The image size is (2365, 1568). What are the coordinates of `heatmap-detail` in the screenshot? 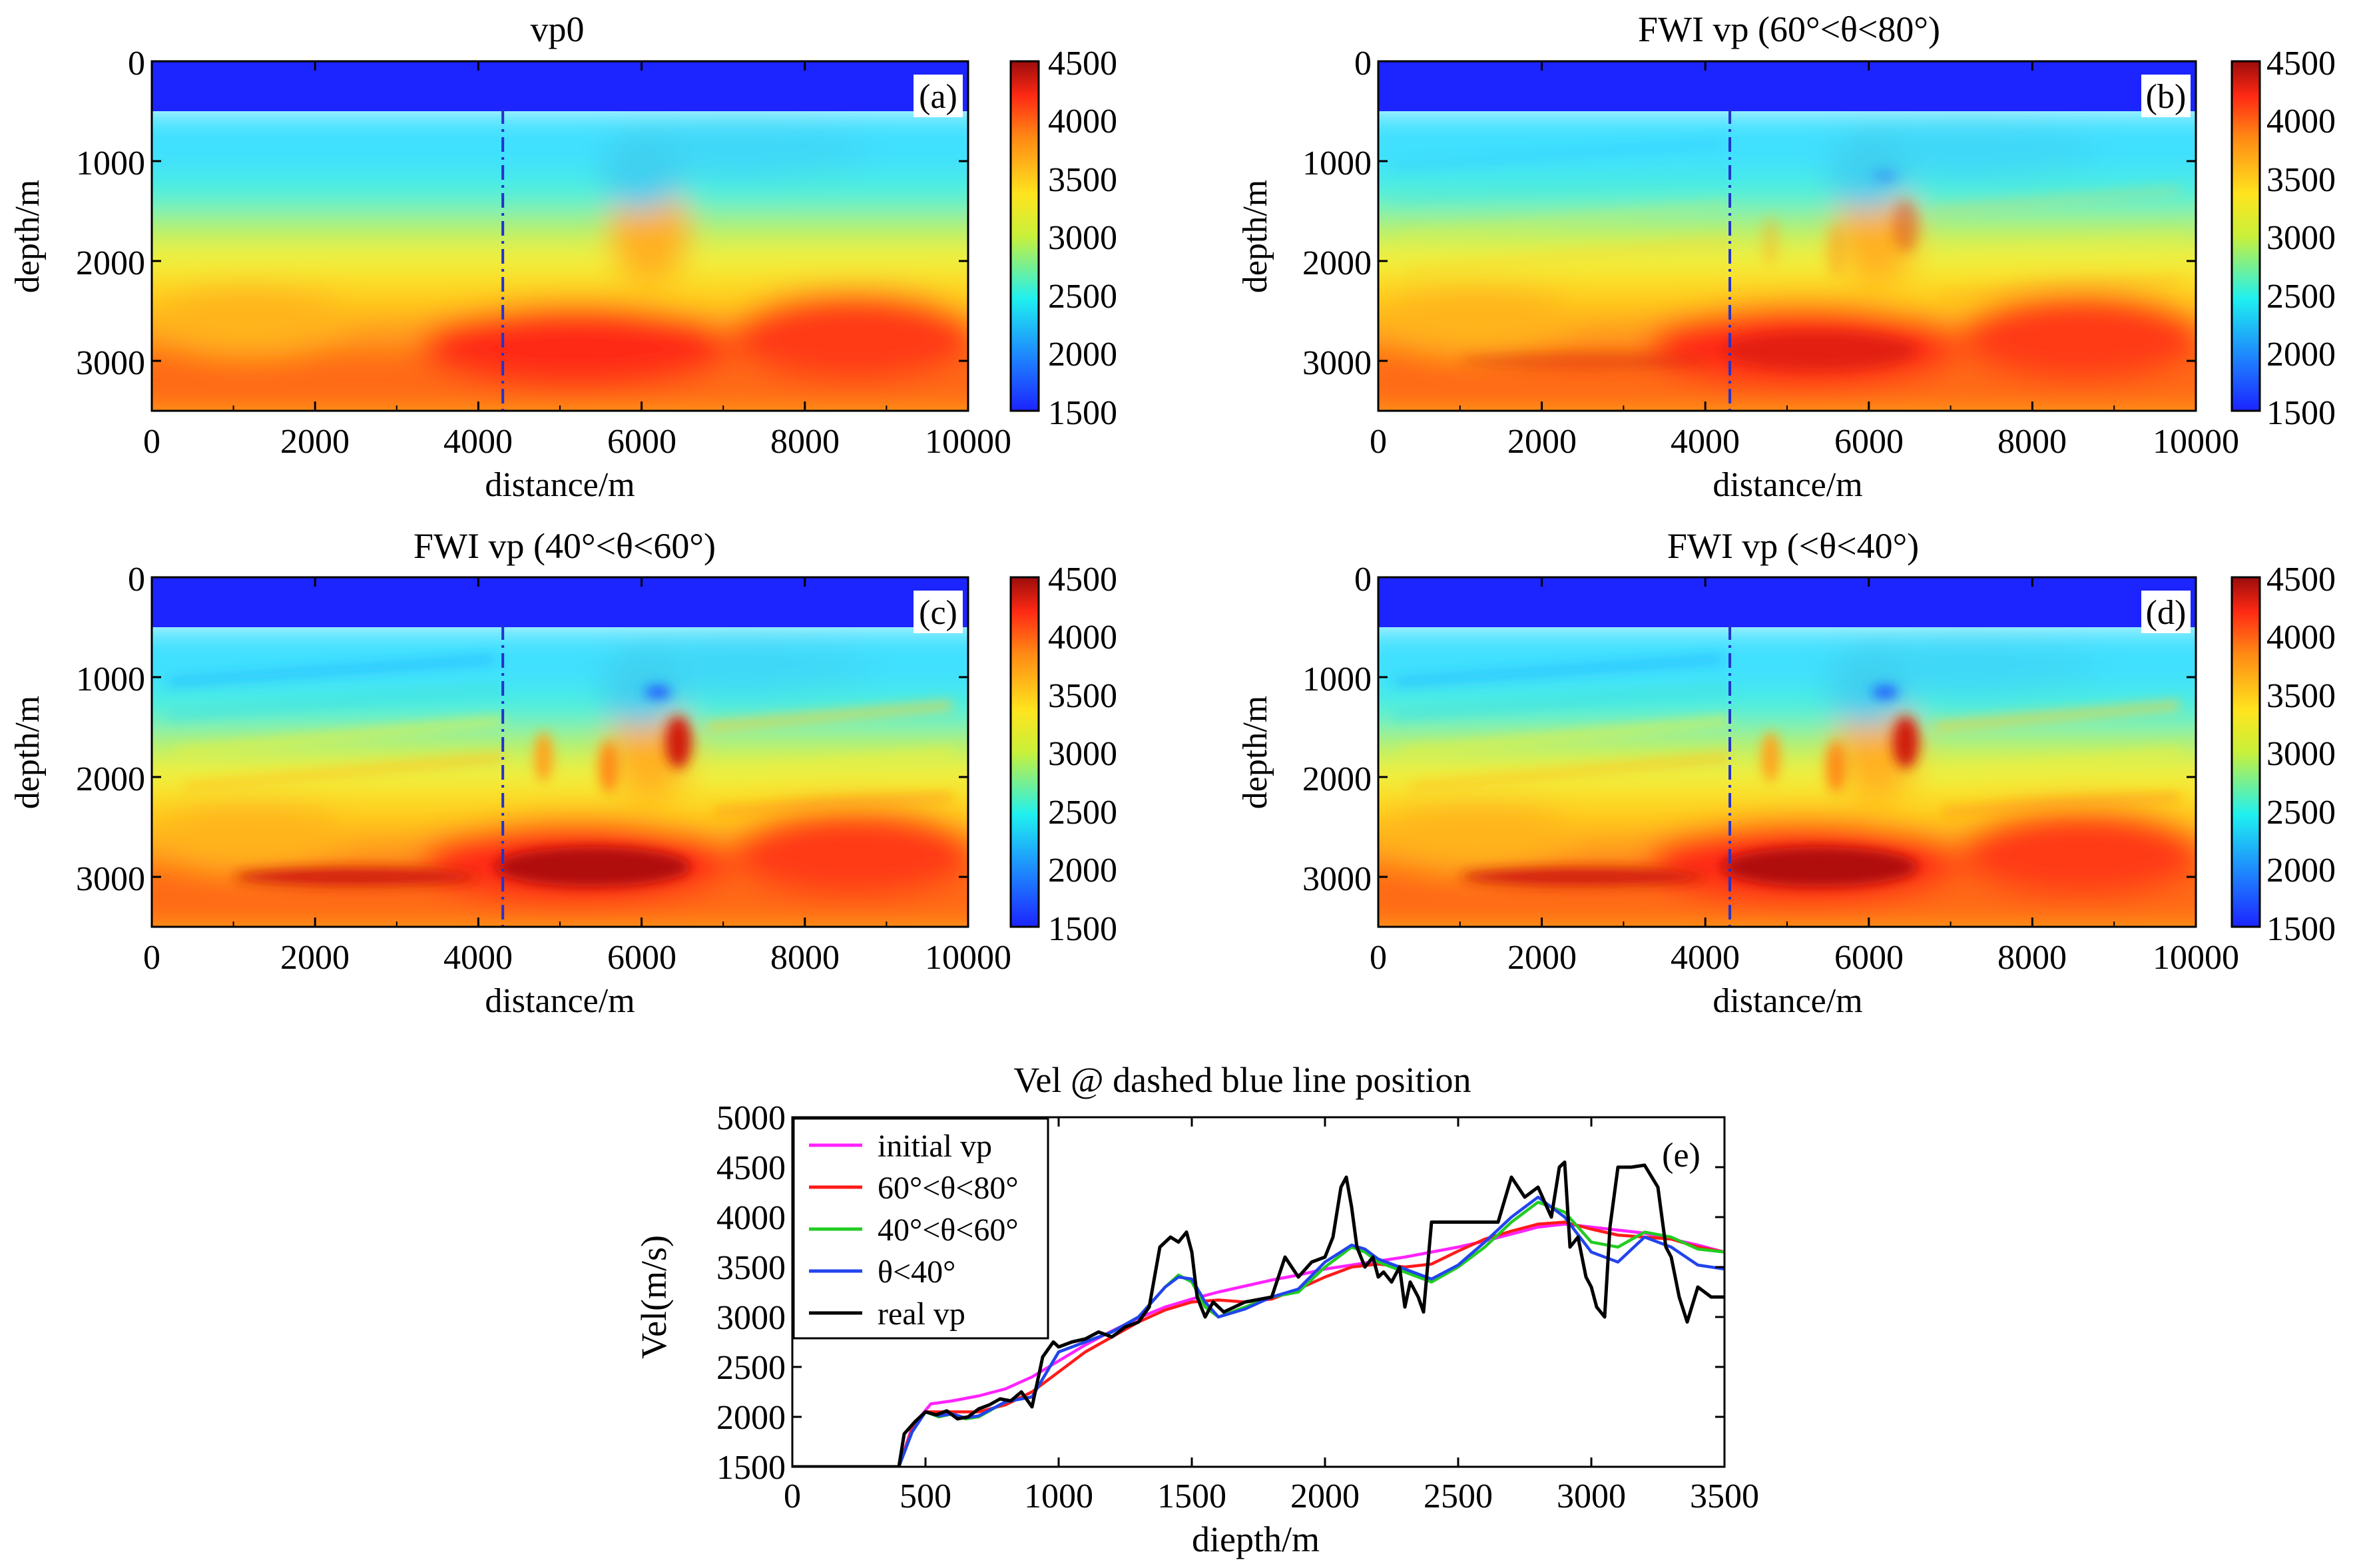 It's located at (1787, 771).